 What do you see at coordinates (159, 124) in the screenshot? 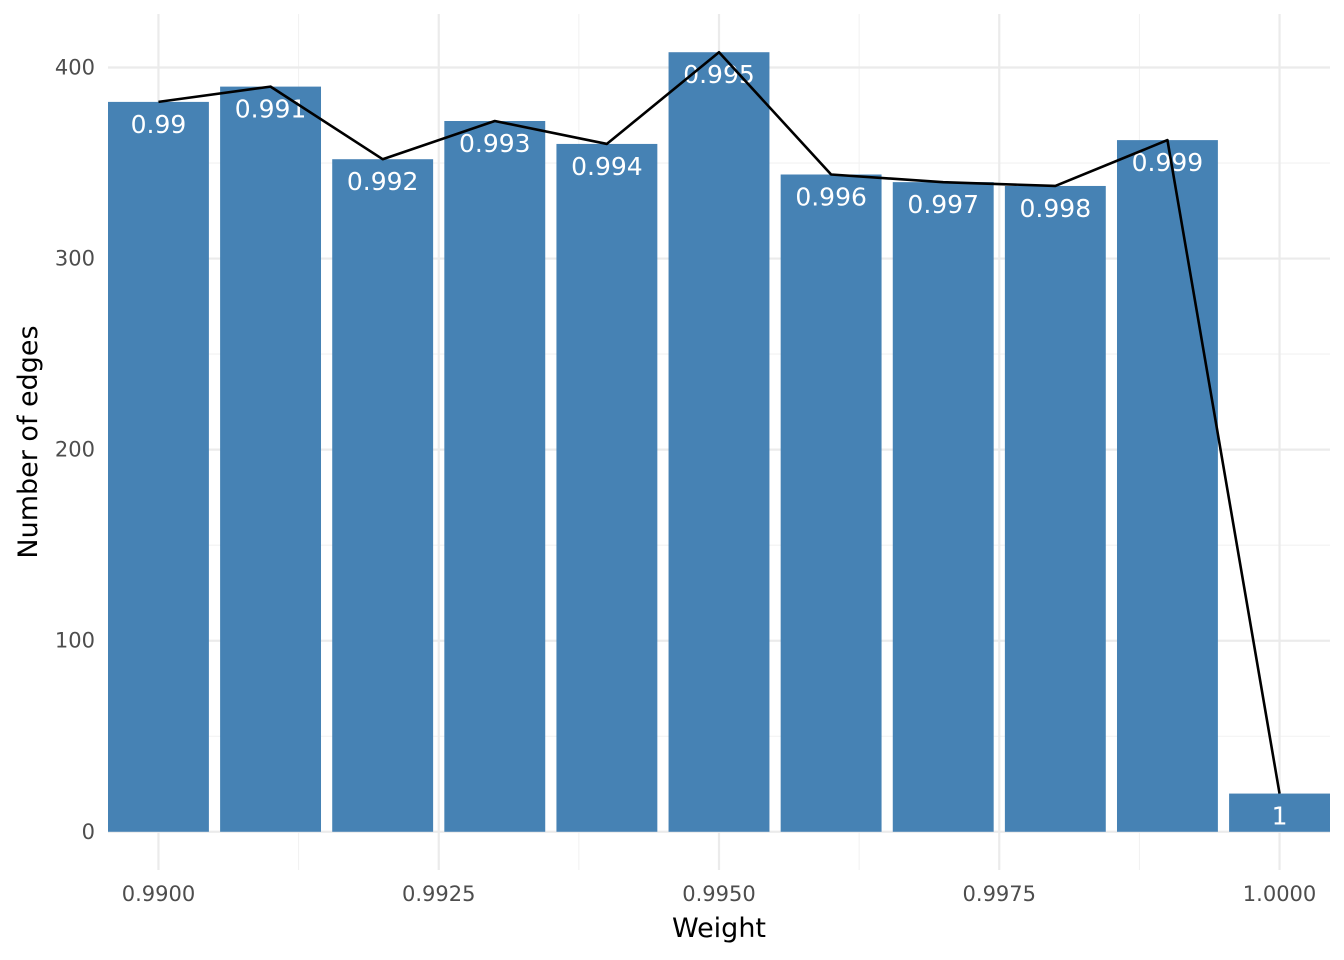
I see `bar-value-label: 0.99` at bounding box center [159, 124].